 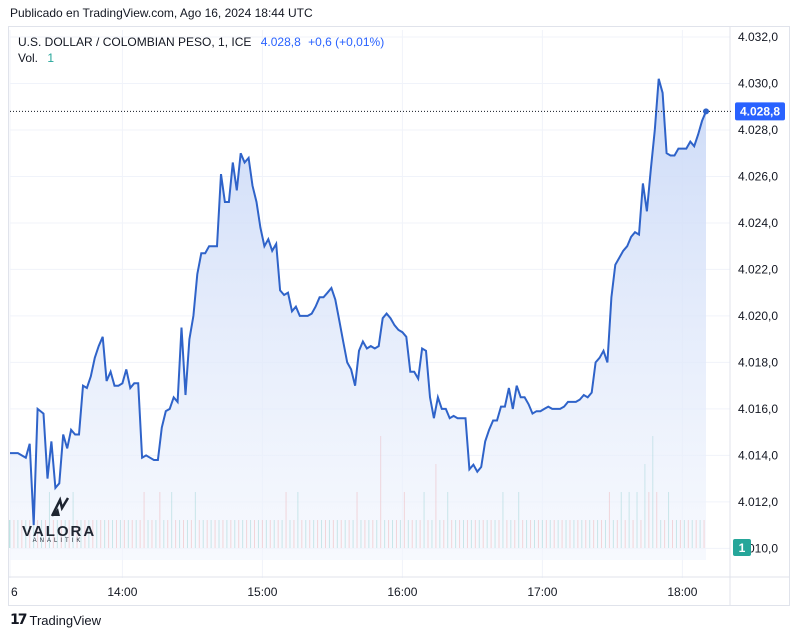 I want to click on y-tick-label: 4.012,0, so click(x=758, y=502).